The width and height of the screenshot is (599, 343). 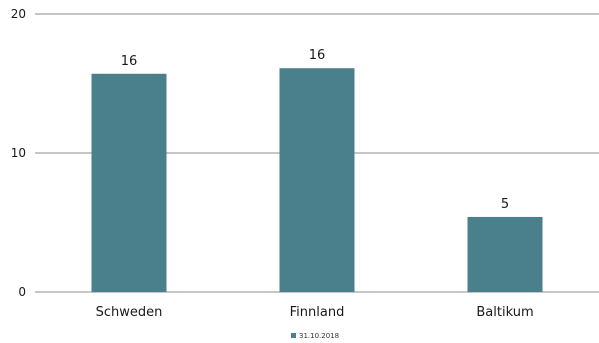 I want to click on y-tick-label-0: 0, so click(x=22, y=292).